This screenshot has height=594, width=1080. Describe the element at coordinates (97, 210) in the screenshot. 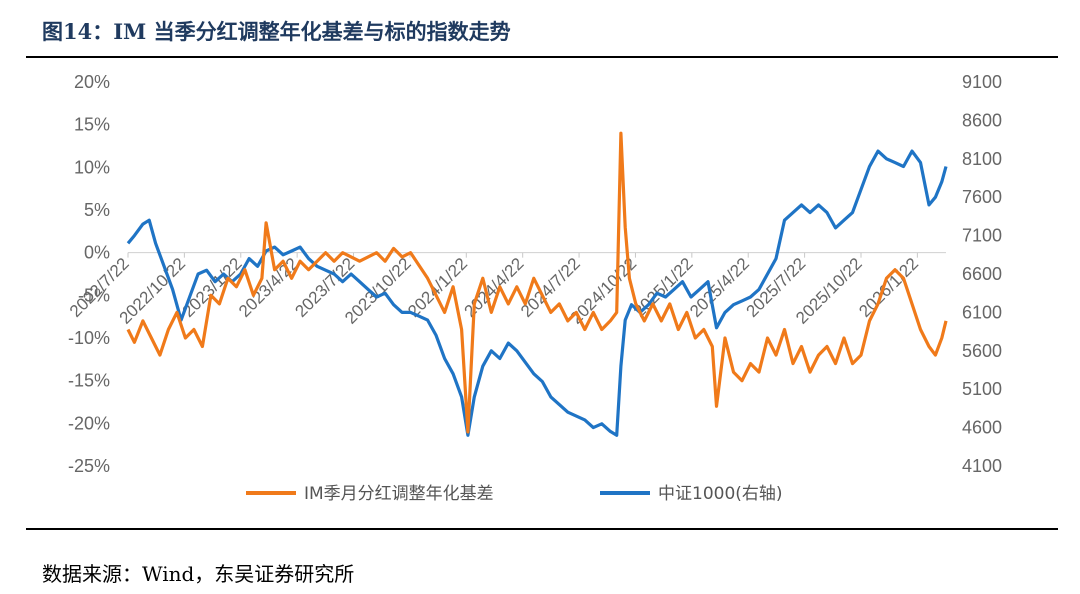

I see `y-left-tick-label: 5%` at that location.